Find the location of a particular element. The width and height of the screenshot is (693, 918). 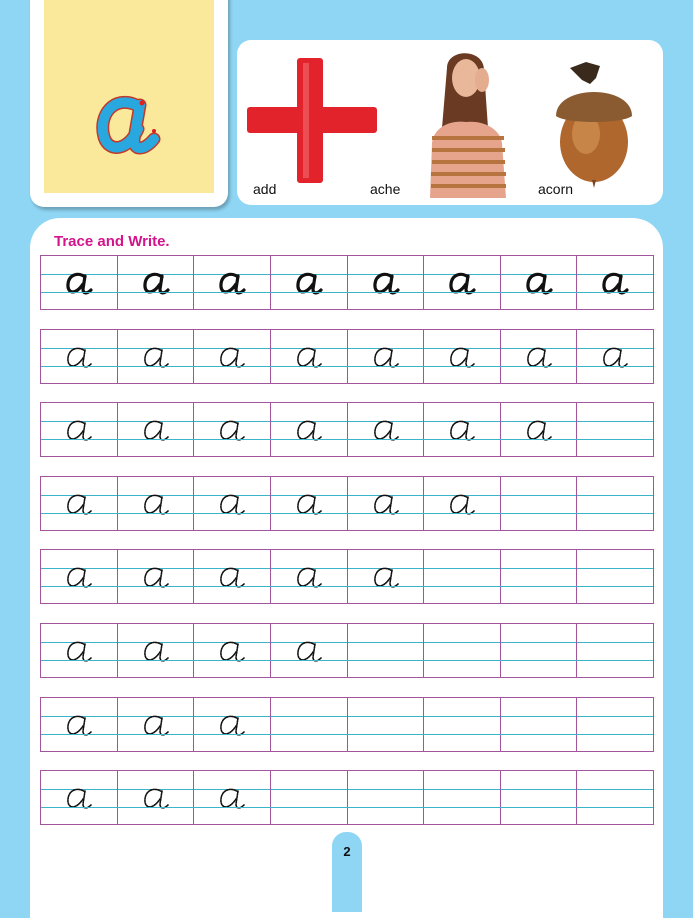

page-number: 2 is located at coordinates (347, 872).